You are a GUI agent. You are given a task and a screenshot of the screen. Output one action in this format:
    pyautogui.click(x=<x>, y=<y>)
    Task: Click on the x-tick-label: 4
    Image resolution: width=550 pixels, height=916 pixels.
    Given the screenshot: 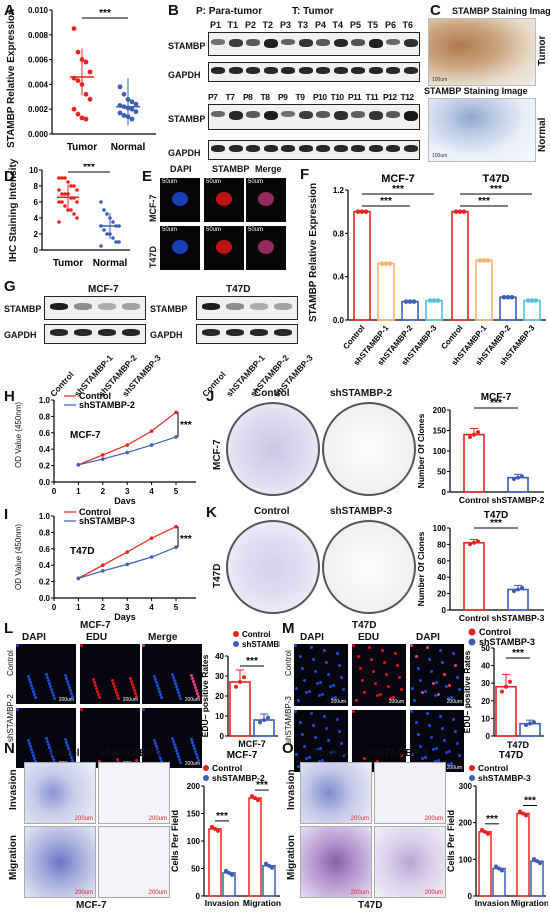 What is the action you would take?
    pyautogui.click(x=151, y=607)
    